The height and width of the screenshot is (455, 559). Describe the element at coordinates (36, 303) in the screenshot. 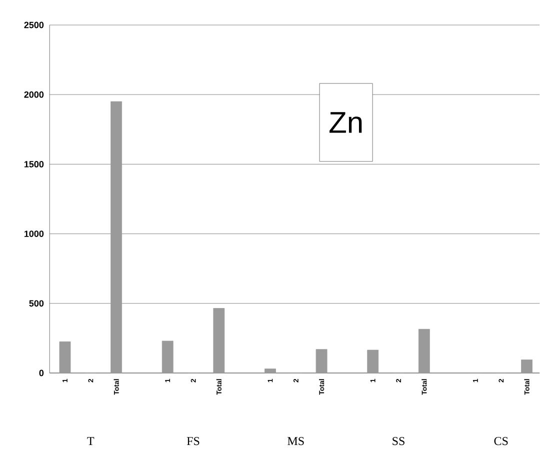

I see `y-tick-label: 500` at that location.